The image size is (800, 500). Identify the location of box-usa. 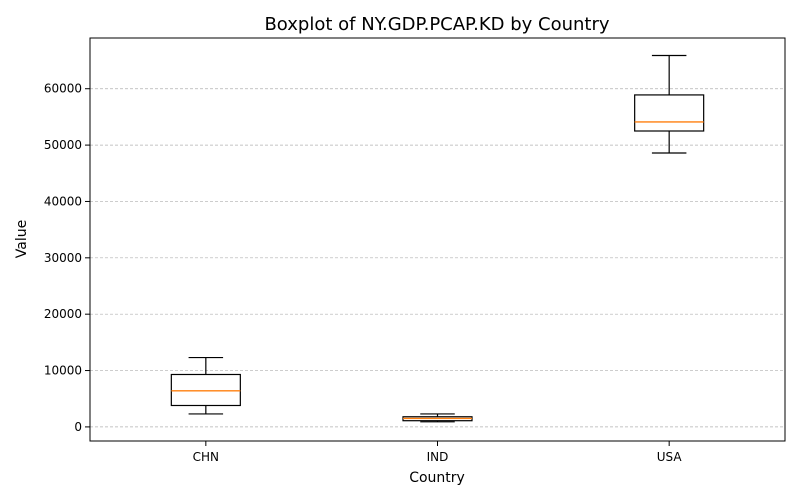
(669, 104).